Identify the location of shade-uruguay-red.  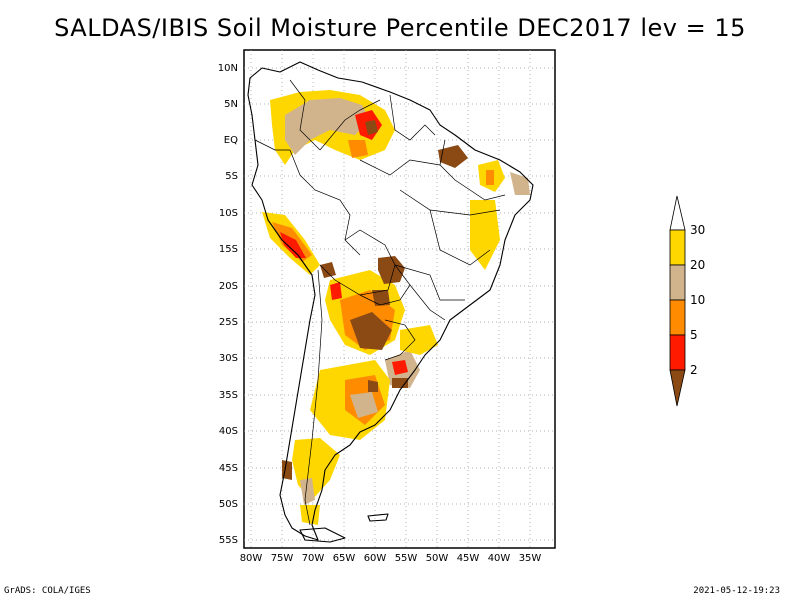
(400, 367).